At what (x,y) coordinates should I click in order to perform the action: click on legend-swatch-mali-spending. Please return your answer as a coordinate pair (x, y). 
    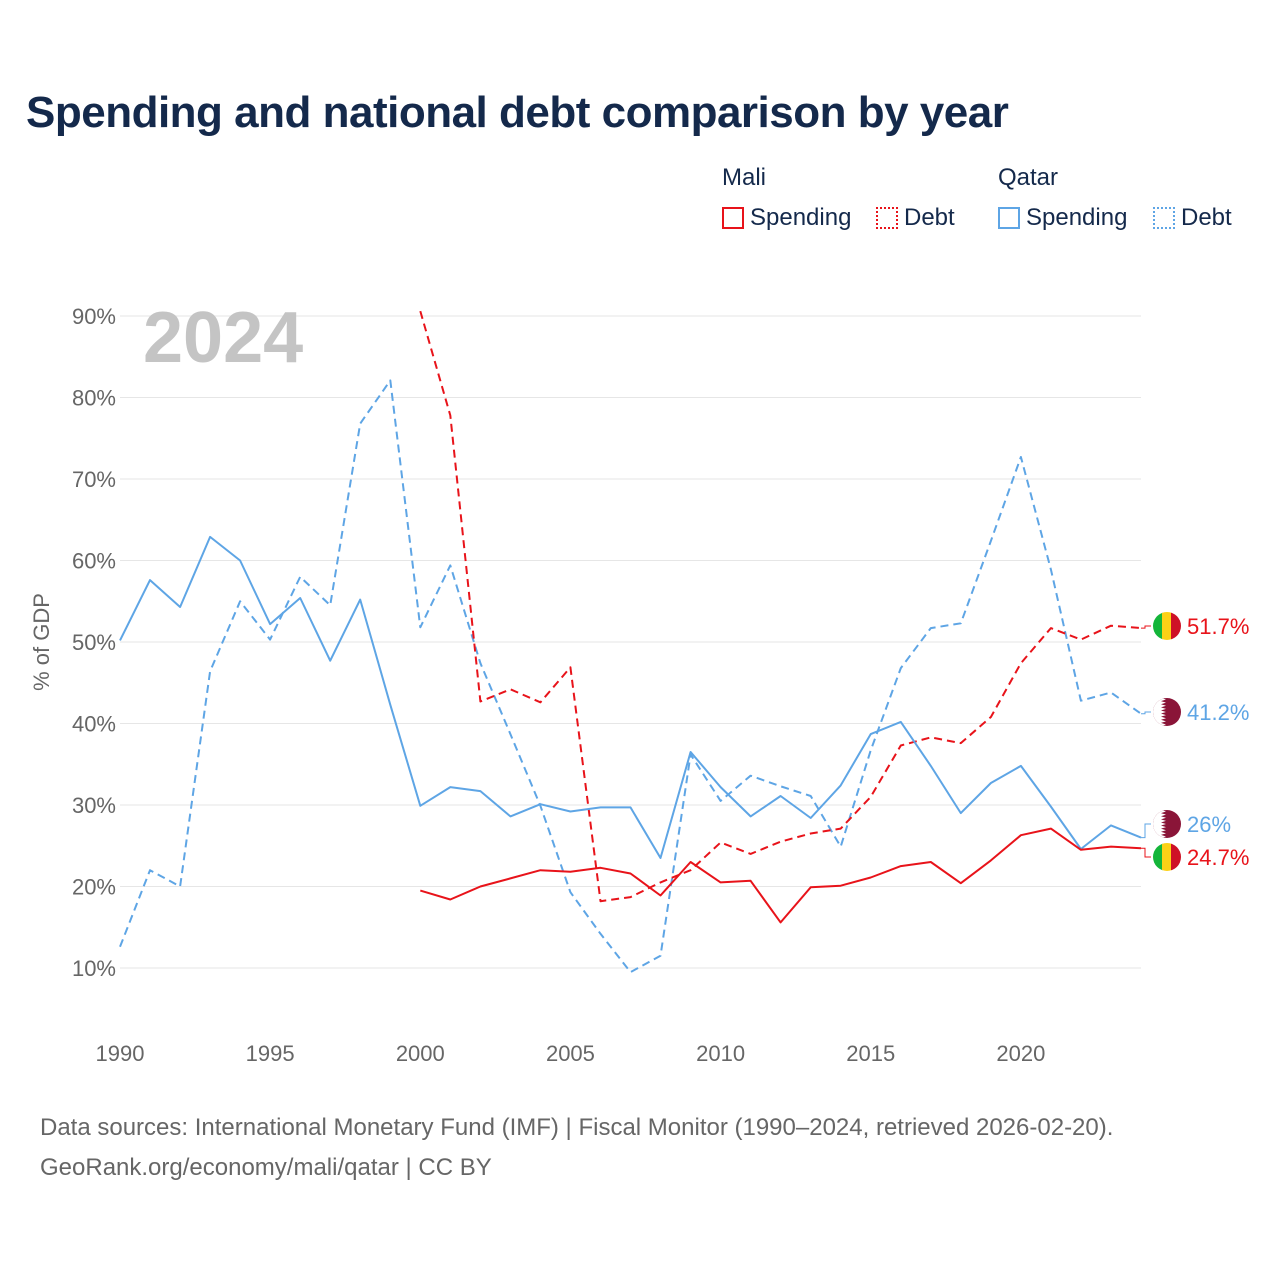
    Looking at the image, I should click on (733, 218).